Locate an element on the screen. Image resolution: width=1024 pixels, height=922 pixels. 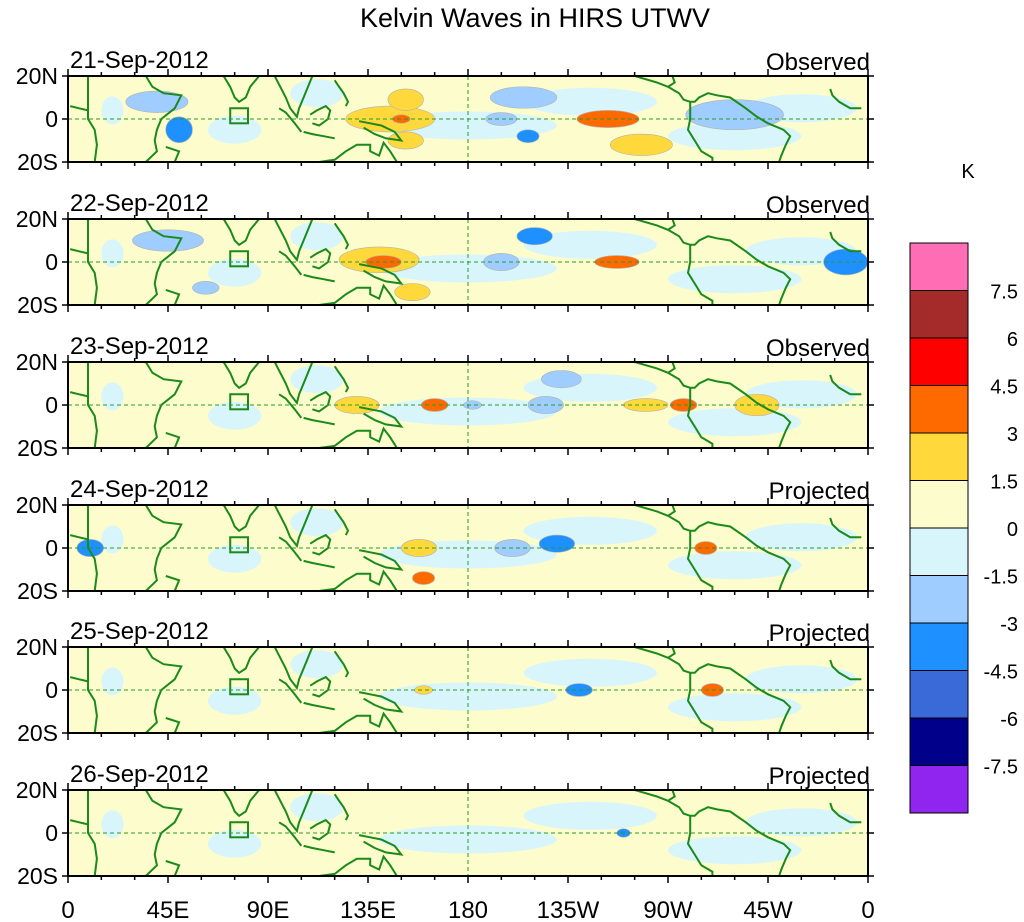
x-tick-label: 90W is located at coordinates (668, 909).